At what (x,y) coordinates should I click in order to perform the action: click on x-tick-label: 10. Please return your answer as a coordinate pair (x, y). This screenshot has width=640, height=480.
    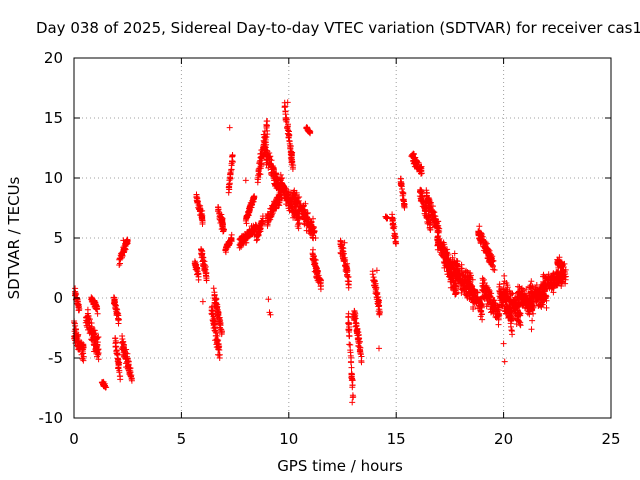
    Looking at the image, I should click on (288, 439).